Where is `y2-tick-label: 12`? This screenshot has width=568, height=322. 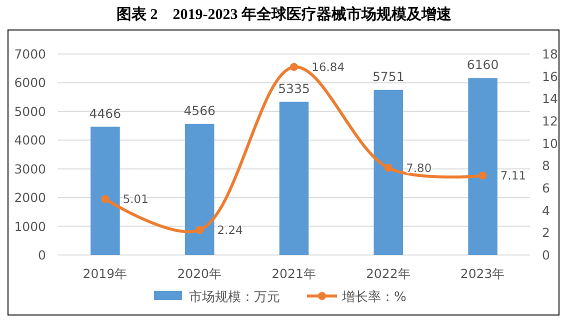 y2-tick-label: 12 is located at coordinates (550, 121).